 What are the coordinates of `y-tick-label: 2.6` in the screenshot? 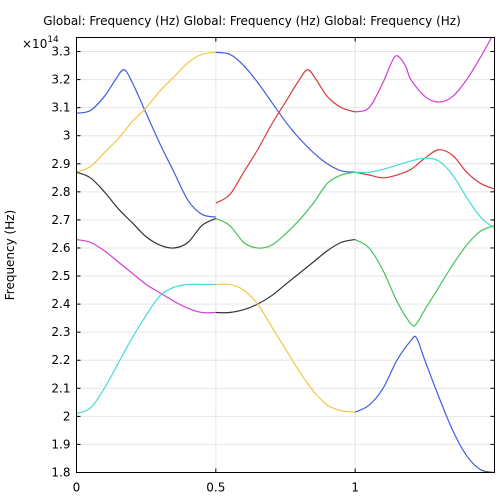 It's located at (60, 248).